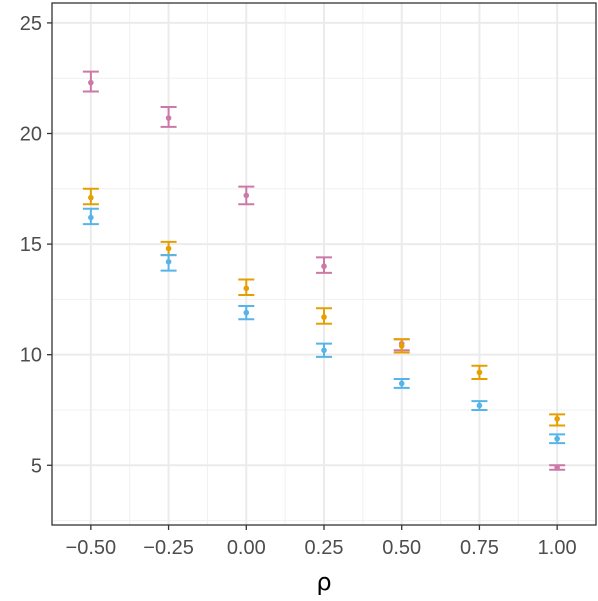 The image size is (598, 601). I want to click on x-tick-label: 0.00, so click(246, 548).